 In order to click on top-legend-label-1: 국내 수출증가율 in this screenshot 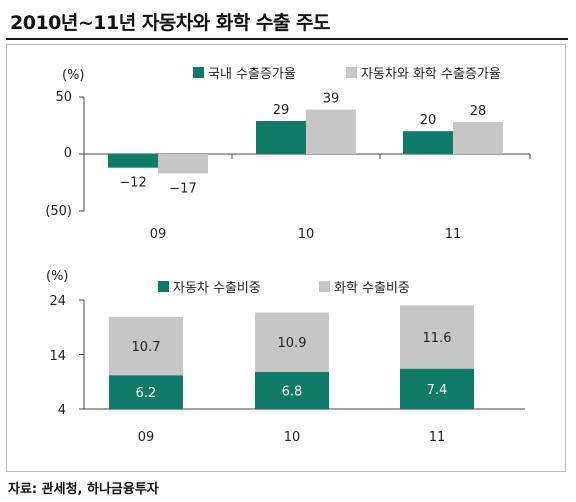, I will do `click(252, 74)`.